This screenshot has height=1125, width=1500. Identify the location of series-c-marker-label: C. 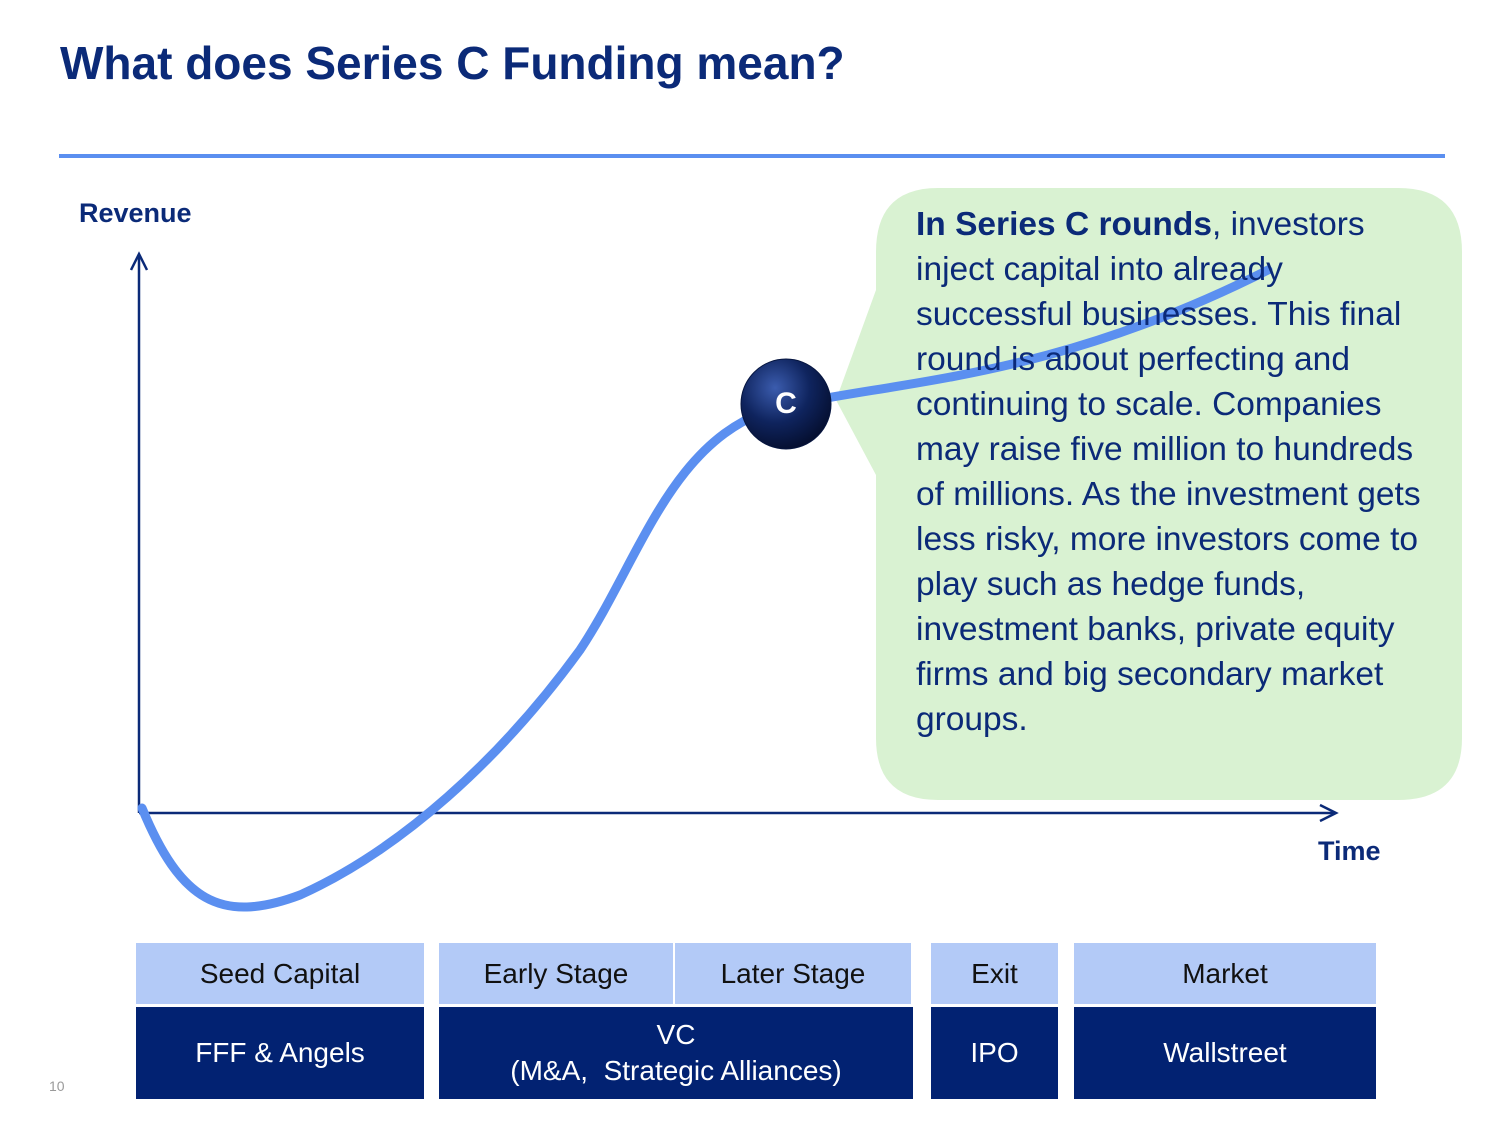
(786, 403).